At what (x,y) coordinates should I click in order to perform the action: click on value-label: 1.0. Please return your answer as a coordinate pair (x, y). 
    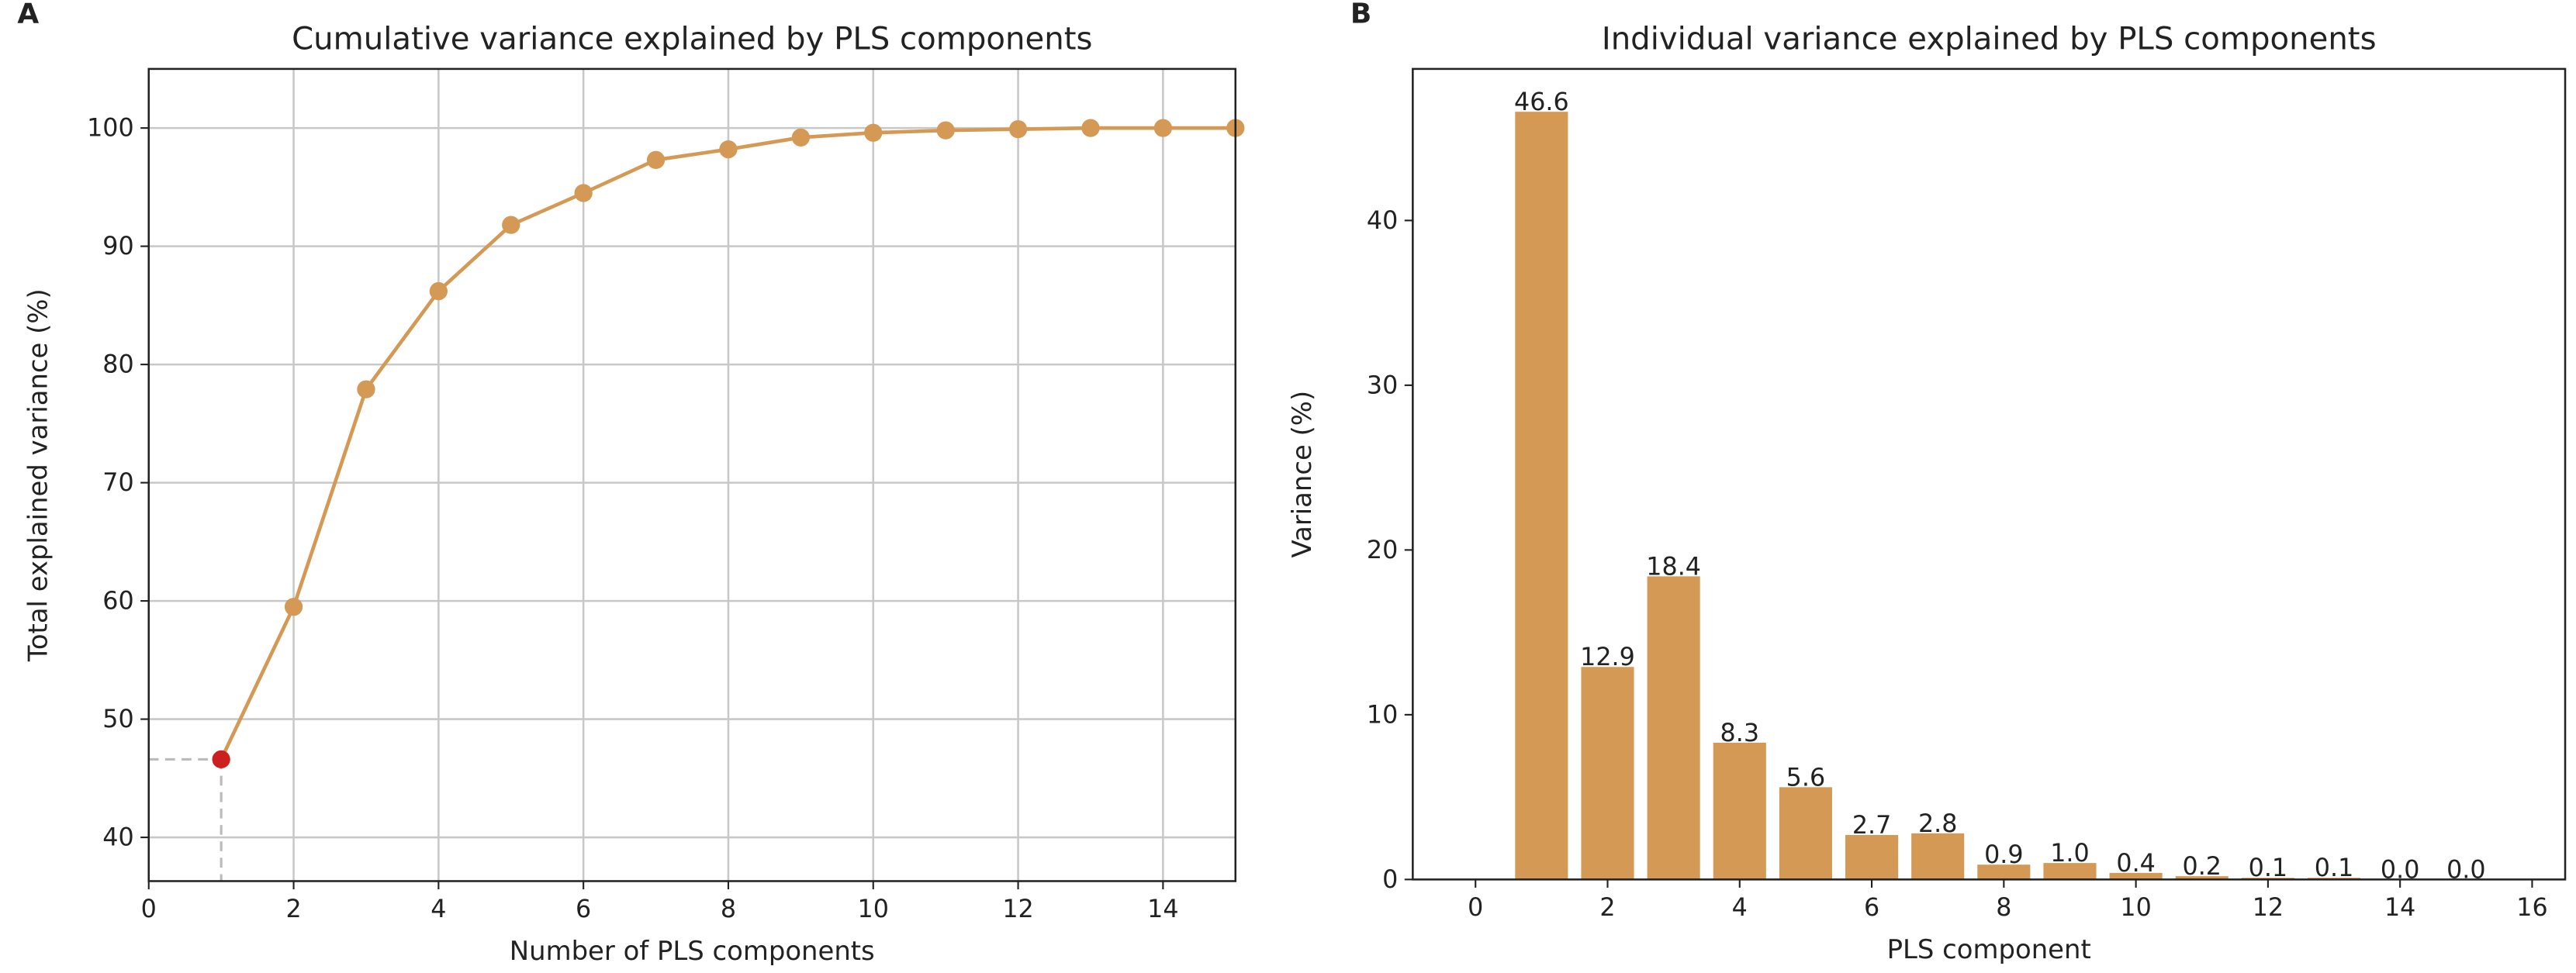
    Looking at the image, I should click on (2069, 854).